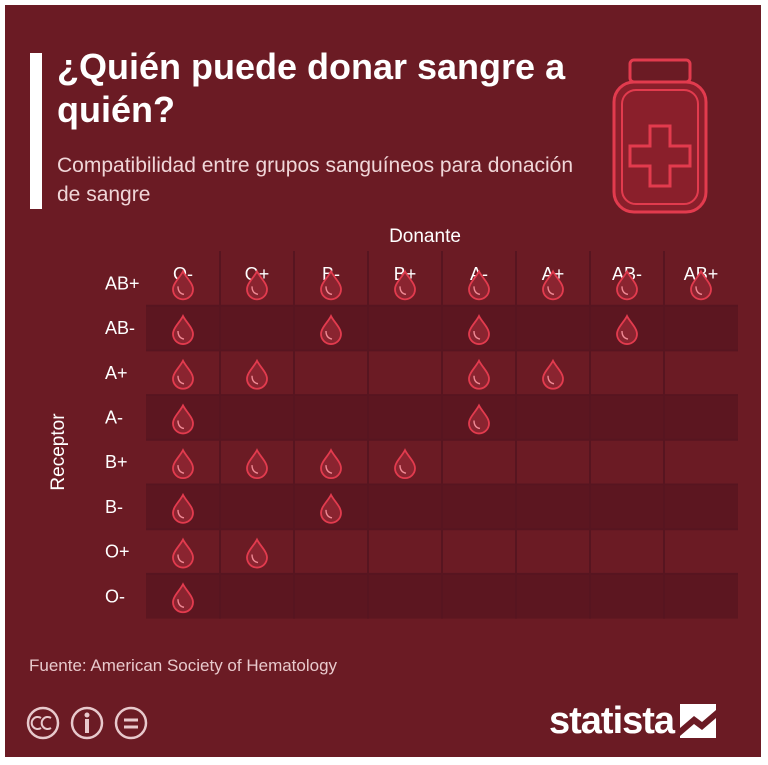 The width and height of the screenshot is (768, 765). What do you see at coordinates (36, 131) in the screenshot?
I see `accent-bar` at bounding box center [36, 131].